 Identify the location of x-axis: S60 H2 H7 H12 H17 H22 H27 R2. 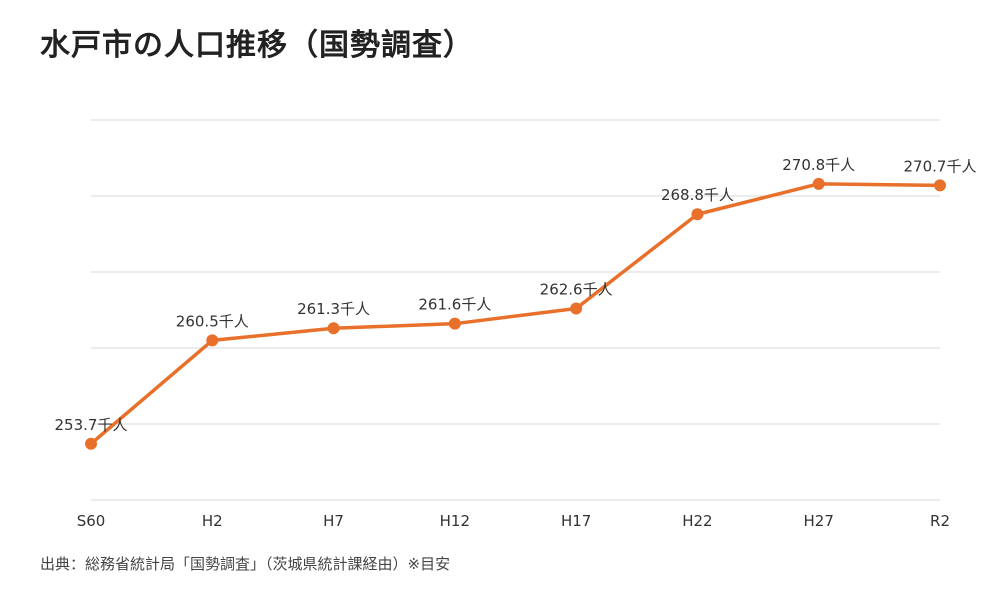
(513, 521).